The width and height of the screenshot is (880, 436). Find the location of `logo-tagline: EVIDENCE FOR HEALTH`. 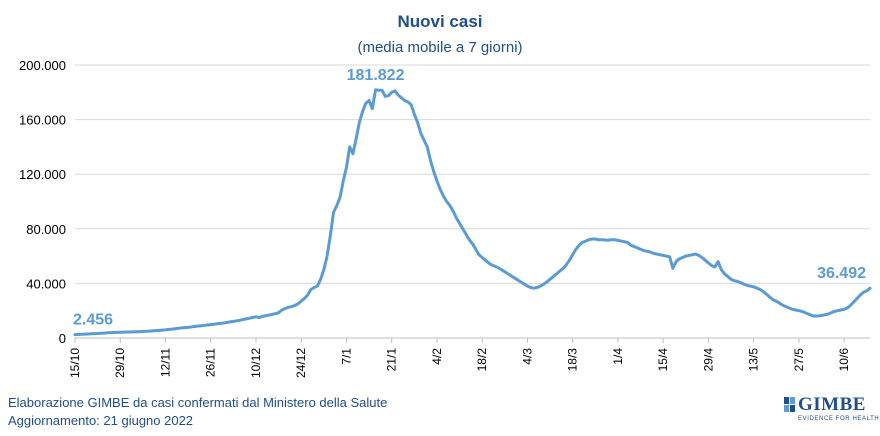

logo-tagline: EVIDENCE FOR HEALTH is located at coordinates (839, 419).